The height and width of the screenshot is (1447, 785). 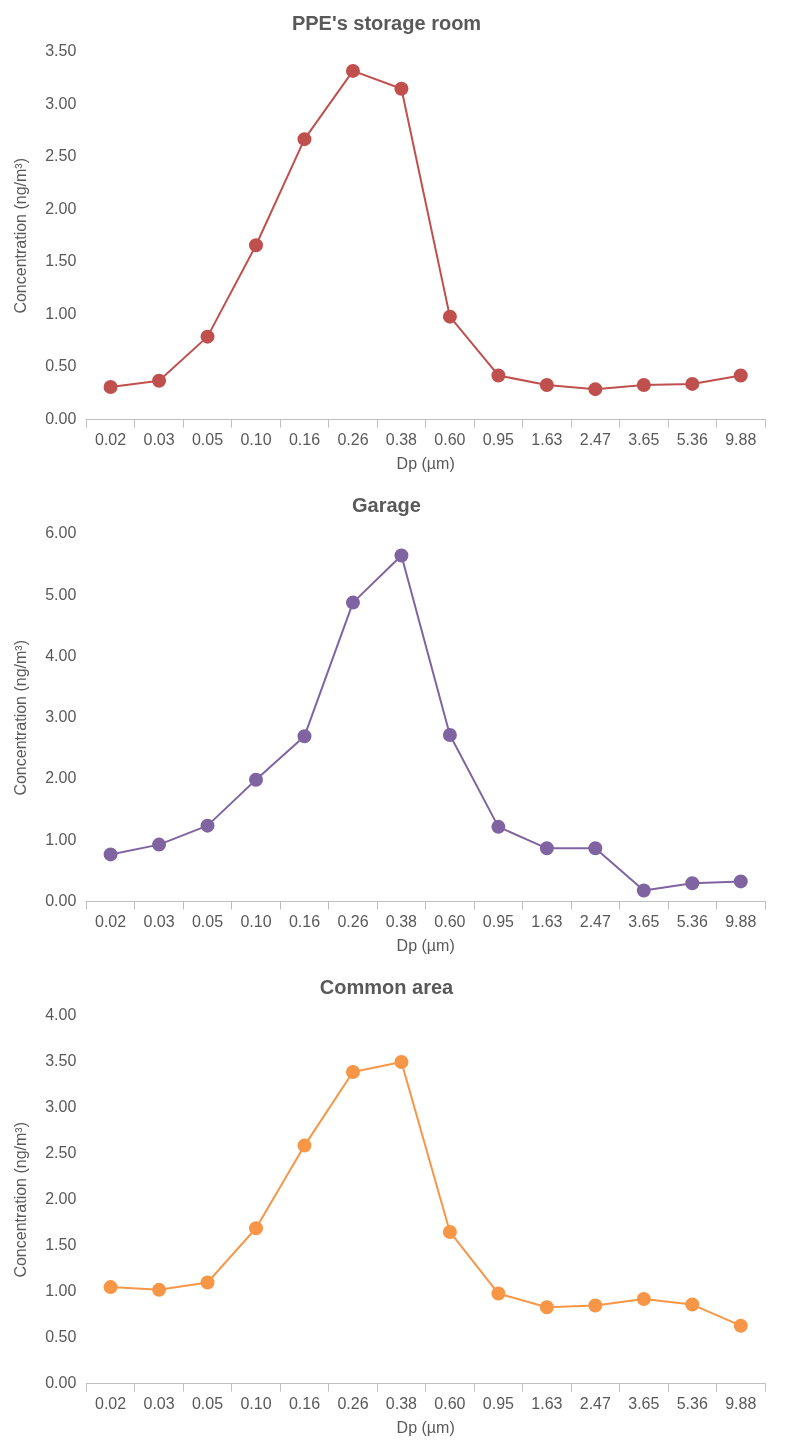 I want to click on y-tick-label: 0.50, so click(x=61, y=1337).